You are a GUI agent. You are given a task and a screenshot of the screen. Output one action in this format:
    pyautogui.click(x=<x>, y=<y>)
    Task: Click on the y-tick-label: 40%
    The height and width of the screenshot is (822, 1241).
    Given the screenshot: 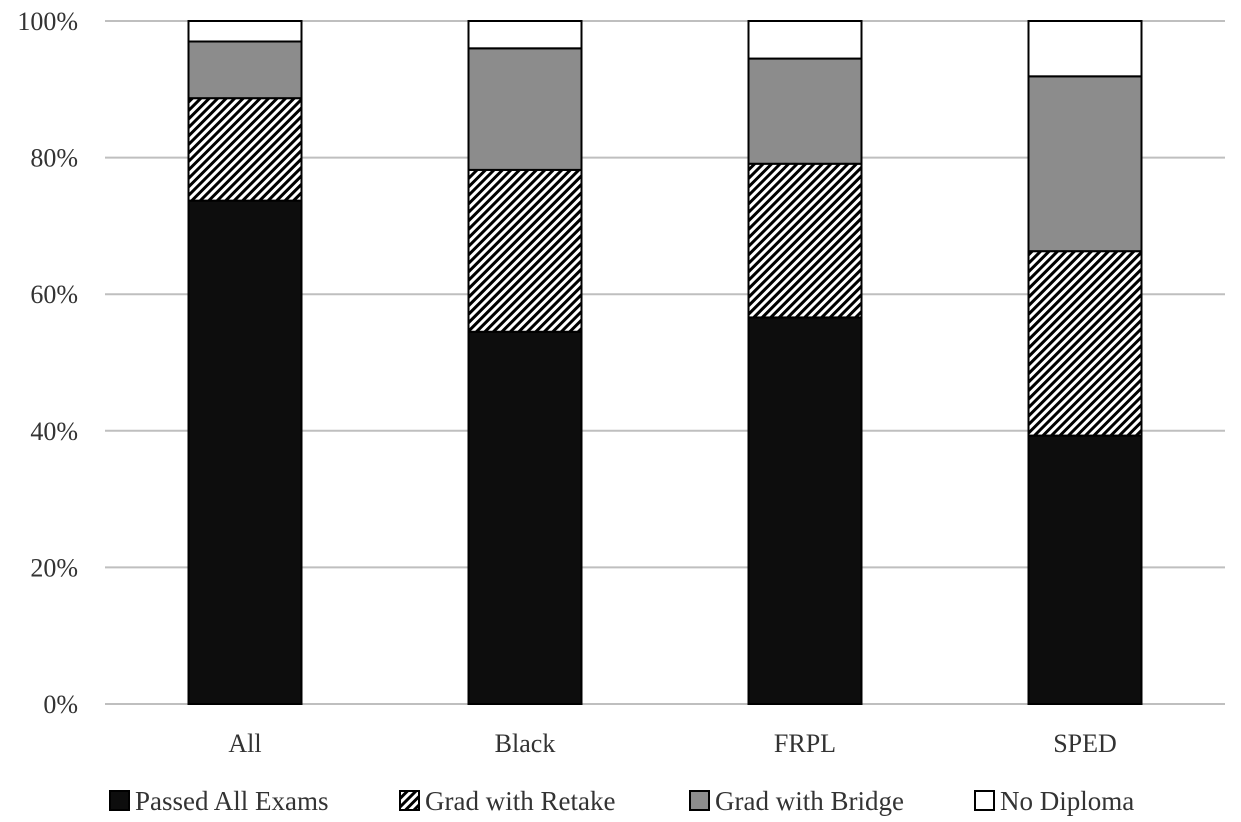 What is the action you would take?
    pyautogui.click(x=54, y=431)
    